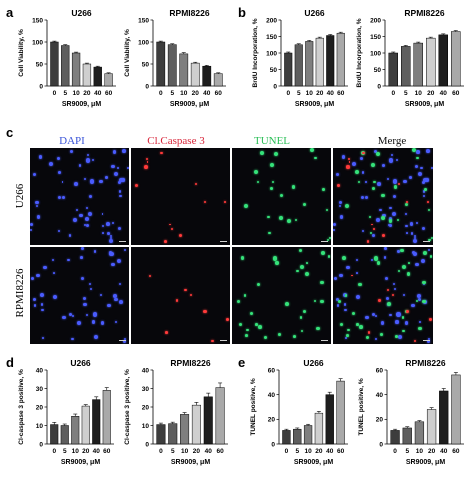  What do you see at coordinates (419, 93) in the screenshot?
I see `chart-3-xtick-label-2: 10` at bounding box center [419, 93].